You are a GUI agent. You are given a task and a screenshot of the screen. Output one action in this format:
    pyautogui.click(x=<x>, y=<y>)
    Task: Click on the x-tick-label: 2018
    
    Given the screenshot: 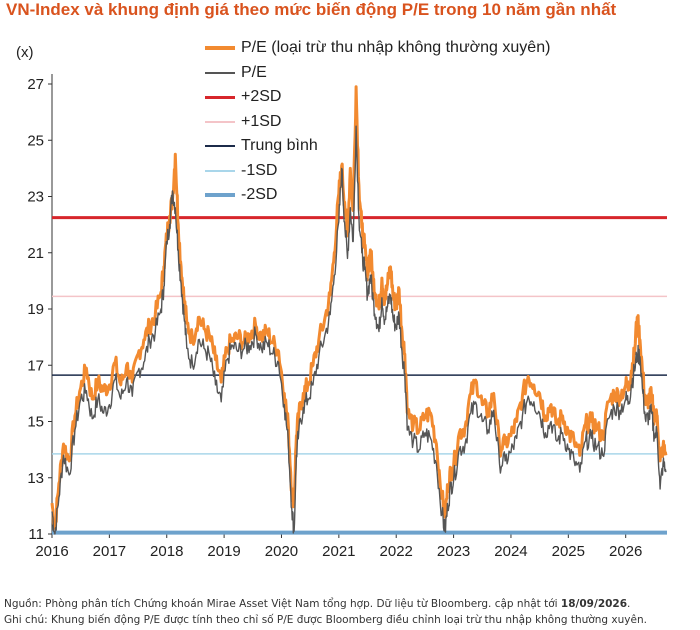 What is the action you would take?
    pyautogui.click(x=166, y=551)
    